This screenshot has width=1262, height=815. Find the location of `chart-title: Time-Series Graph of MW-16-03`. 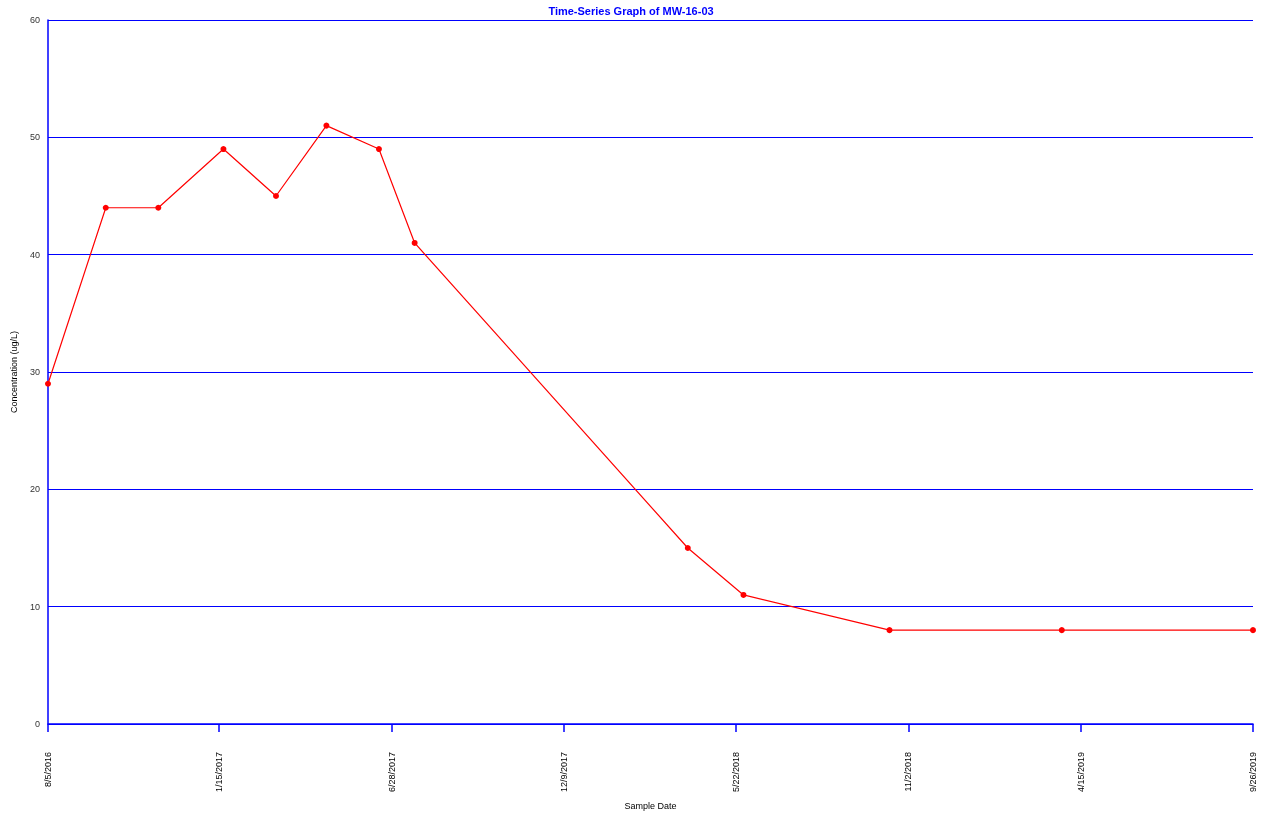

chart-title: Time-Series Graph of MW-16-03 is located at coordinates (631, 10).